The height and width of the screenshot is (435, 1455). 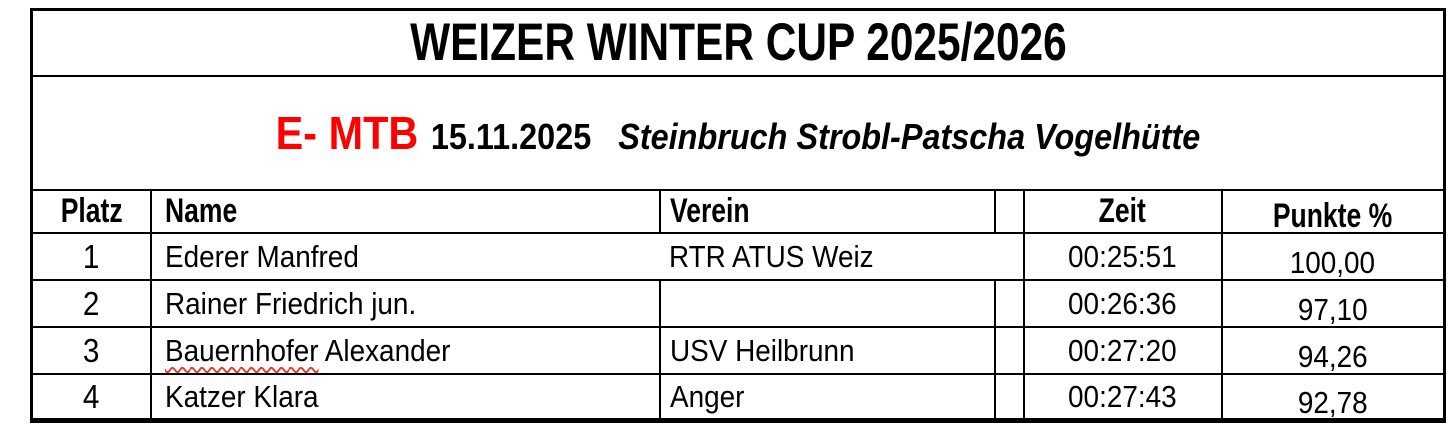 I want to click on header-verein: Verein, so click(x=827, y=211).